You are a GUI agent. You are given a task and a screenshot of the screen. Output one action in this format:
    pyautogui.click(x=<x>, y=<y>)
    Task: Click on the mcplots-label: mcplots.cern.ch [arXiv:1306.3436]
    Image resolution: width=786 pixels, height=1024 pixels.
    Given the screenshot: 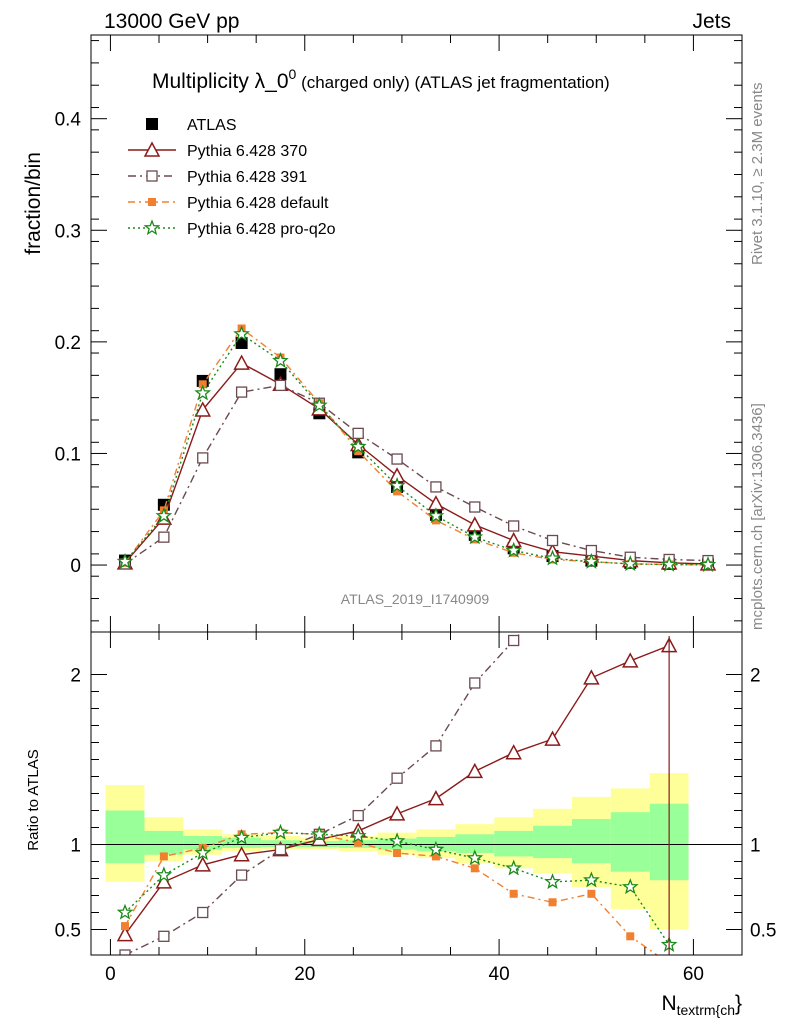 What is the action you would take?
    pyautogui.click(x=757, y=516)
    